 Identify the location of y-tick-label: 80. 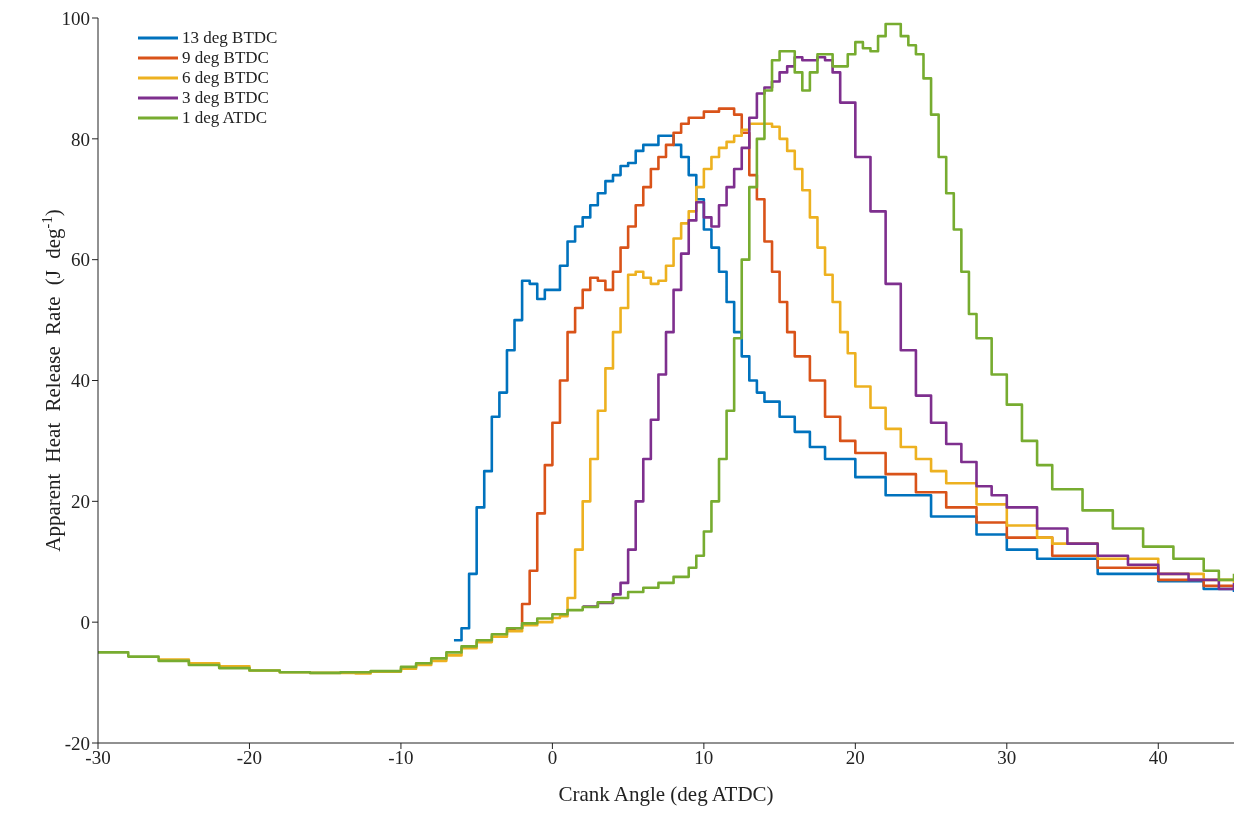
(80, 139).